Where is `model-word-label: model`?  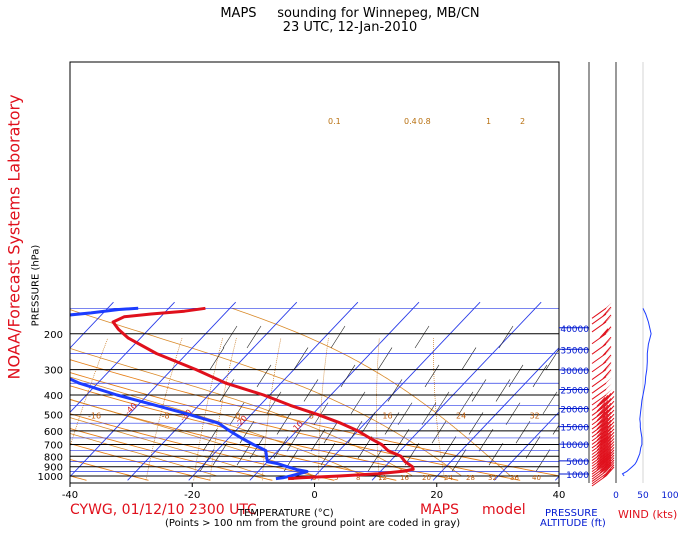 model-word-label: model is located at coordinates (504, 510).